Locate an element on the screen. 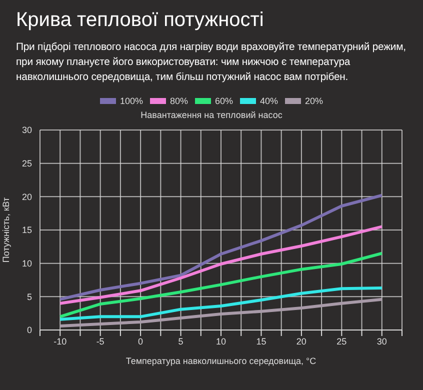 Image resolution: width=423 pixels, height=390 pixels. y-tick-label: 0 is located at coordinates (29, 330).